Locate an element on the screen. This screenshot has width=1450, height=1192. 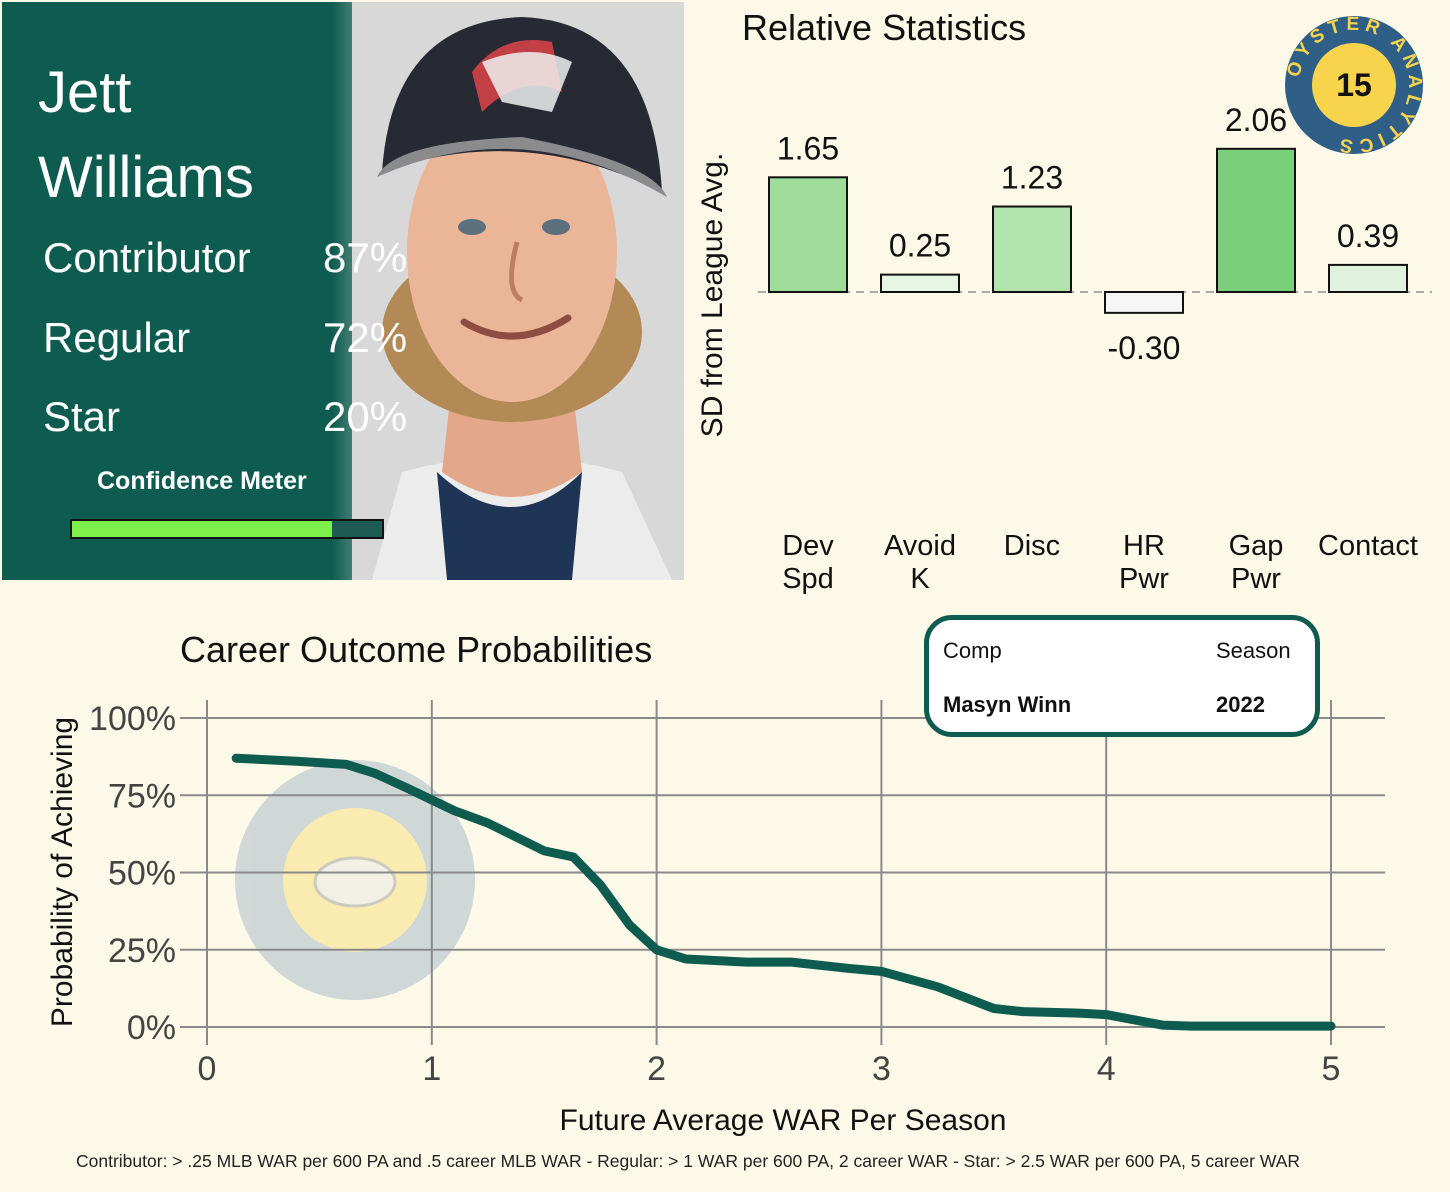
oyster-analytics-logo: OYSTER ANALYTICS 15 is located at coordinates (1353, 85).